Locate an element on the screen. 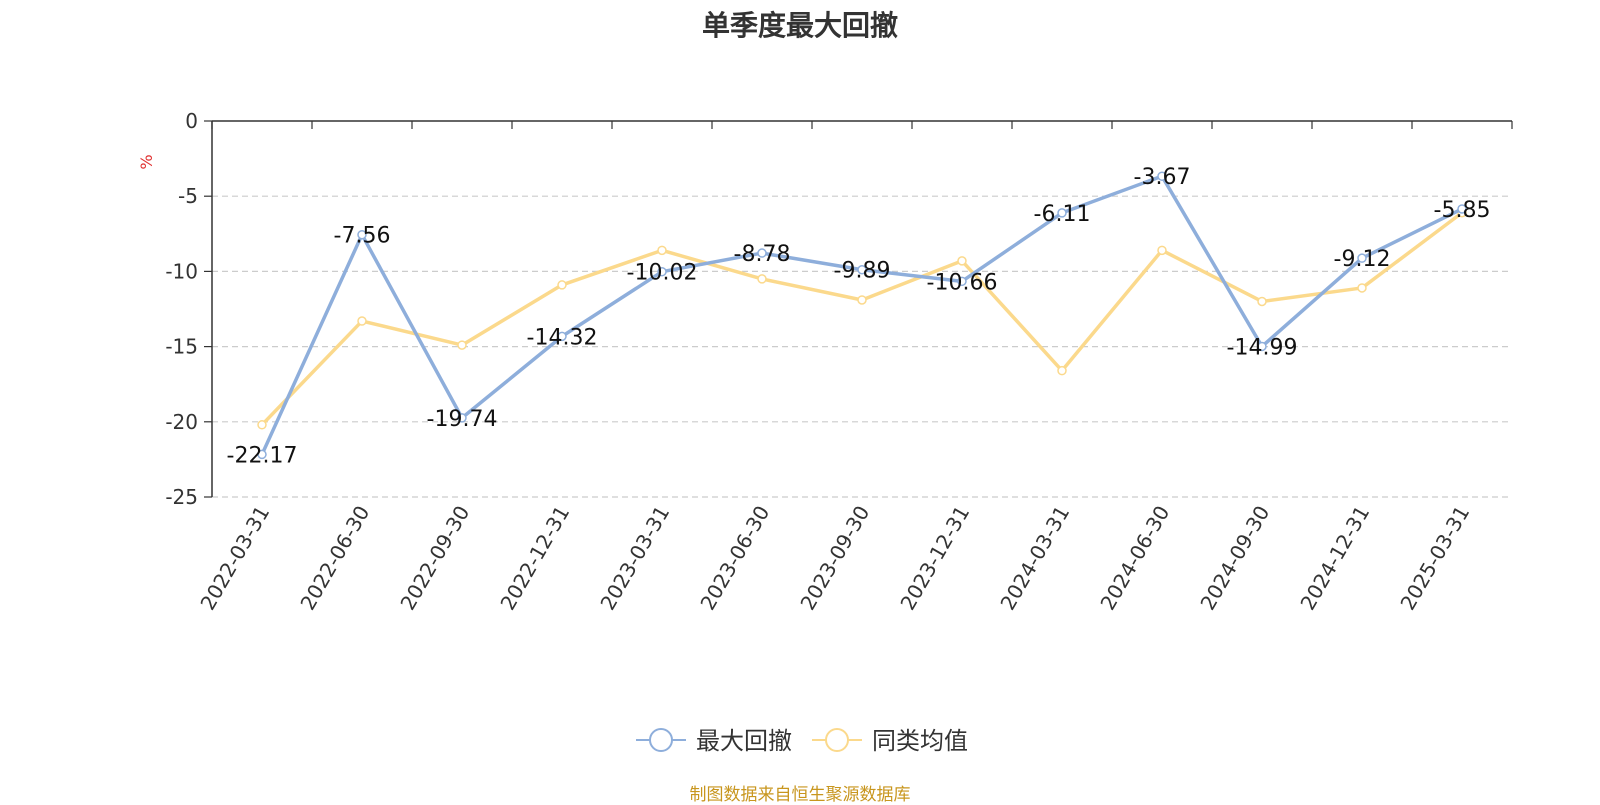 This screenshot has height=805, width=1600. data-label: -22.17 is located at coordinates (262, 455).